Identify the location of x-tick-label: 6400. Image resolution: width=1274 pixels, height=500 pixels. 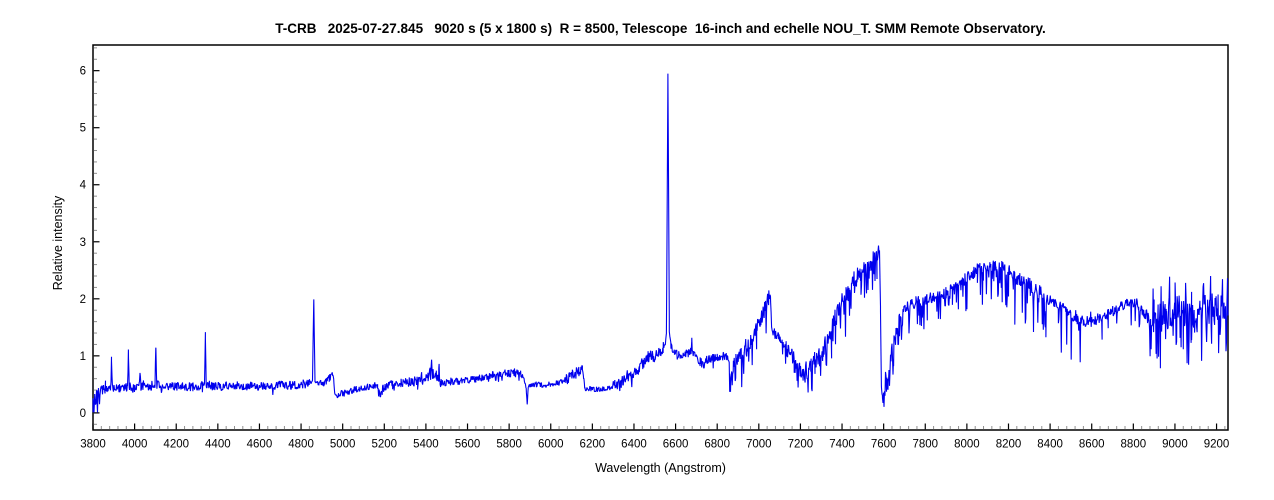
(634, 445).